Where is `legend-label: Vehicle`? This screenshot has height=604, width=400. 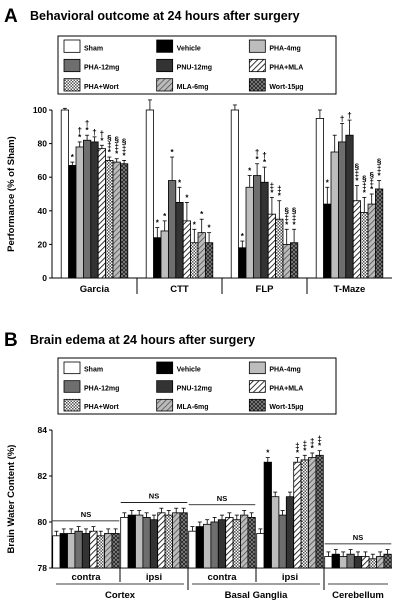 legend-label: Vehicle is located at coordinates (189, 370).